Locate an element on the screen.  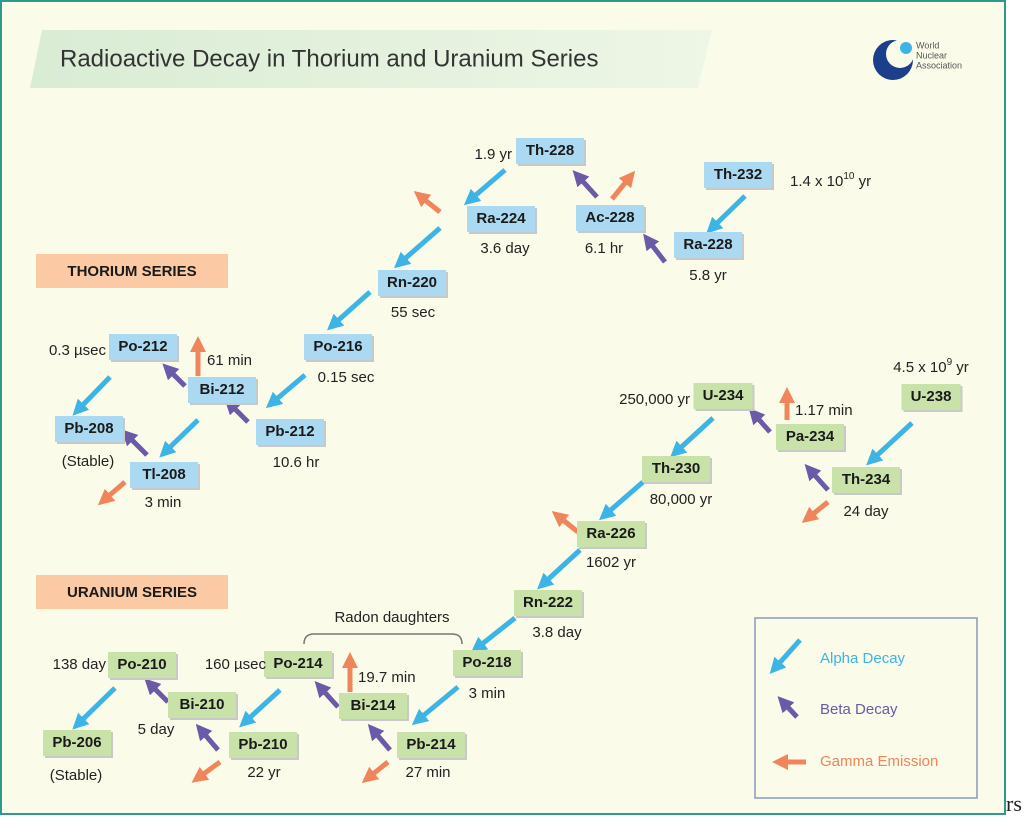
half-life: 5 day is located at coordinates (156, 729).